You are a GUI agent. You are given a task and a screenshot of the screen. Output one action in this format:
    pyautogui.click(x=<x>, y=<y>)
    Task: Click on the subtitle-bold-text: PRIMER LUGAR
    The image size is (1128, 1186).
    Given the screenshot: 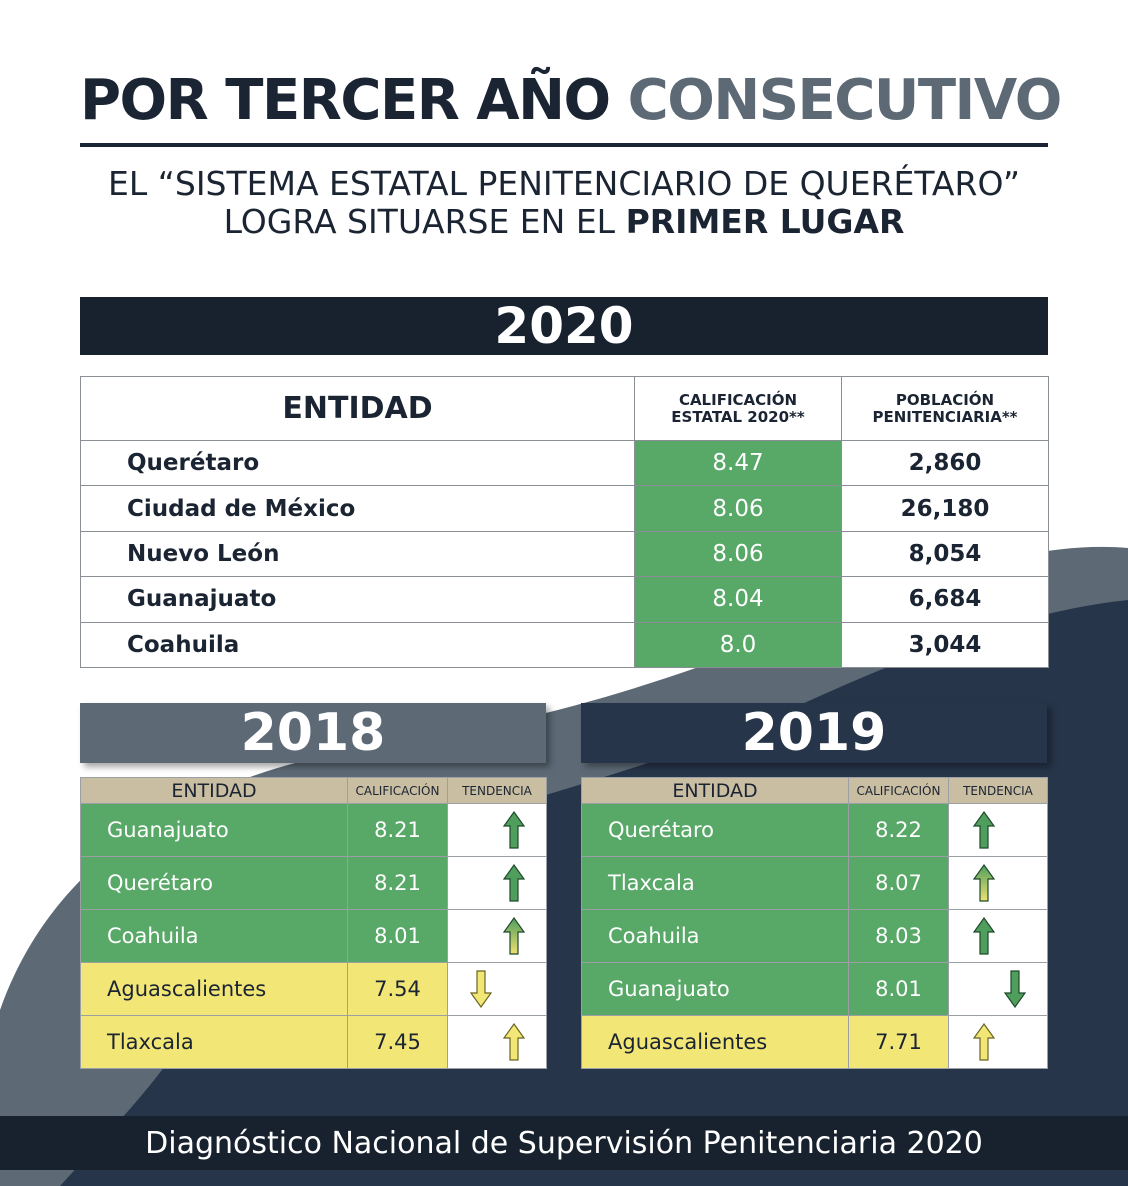 What is the action you would take?
    pyautogui.click(x=765, y=221)
    